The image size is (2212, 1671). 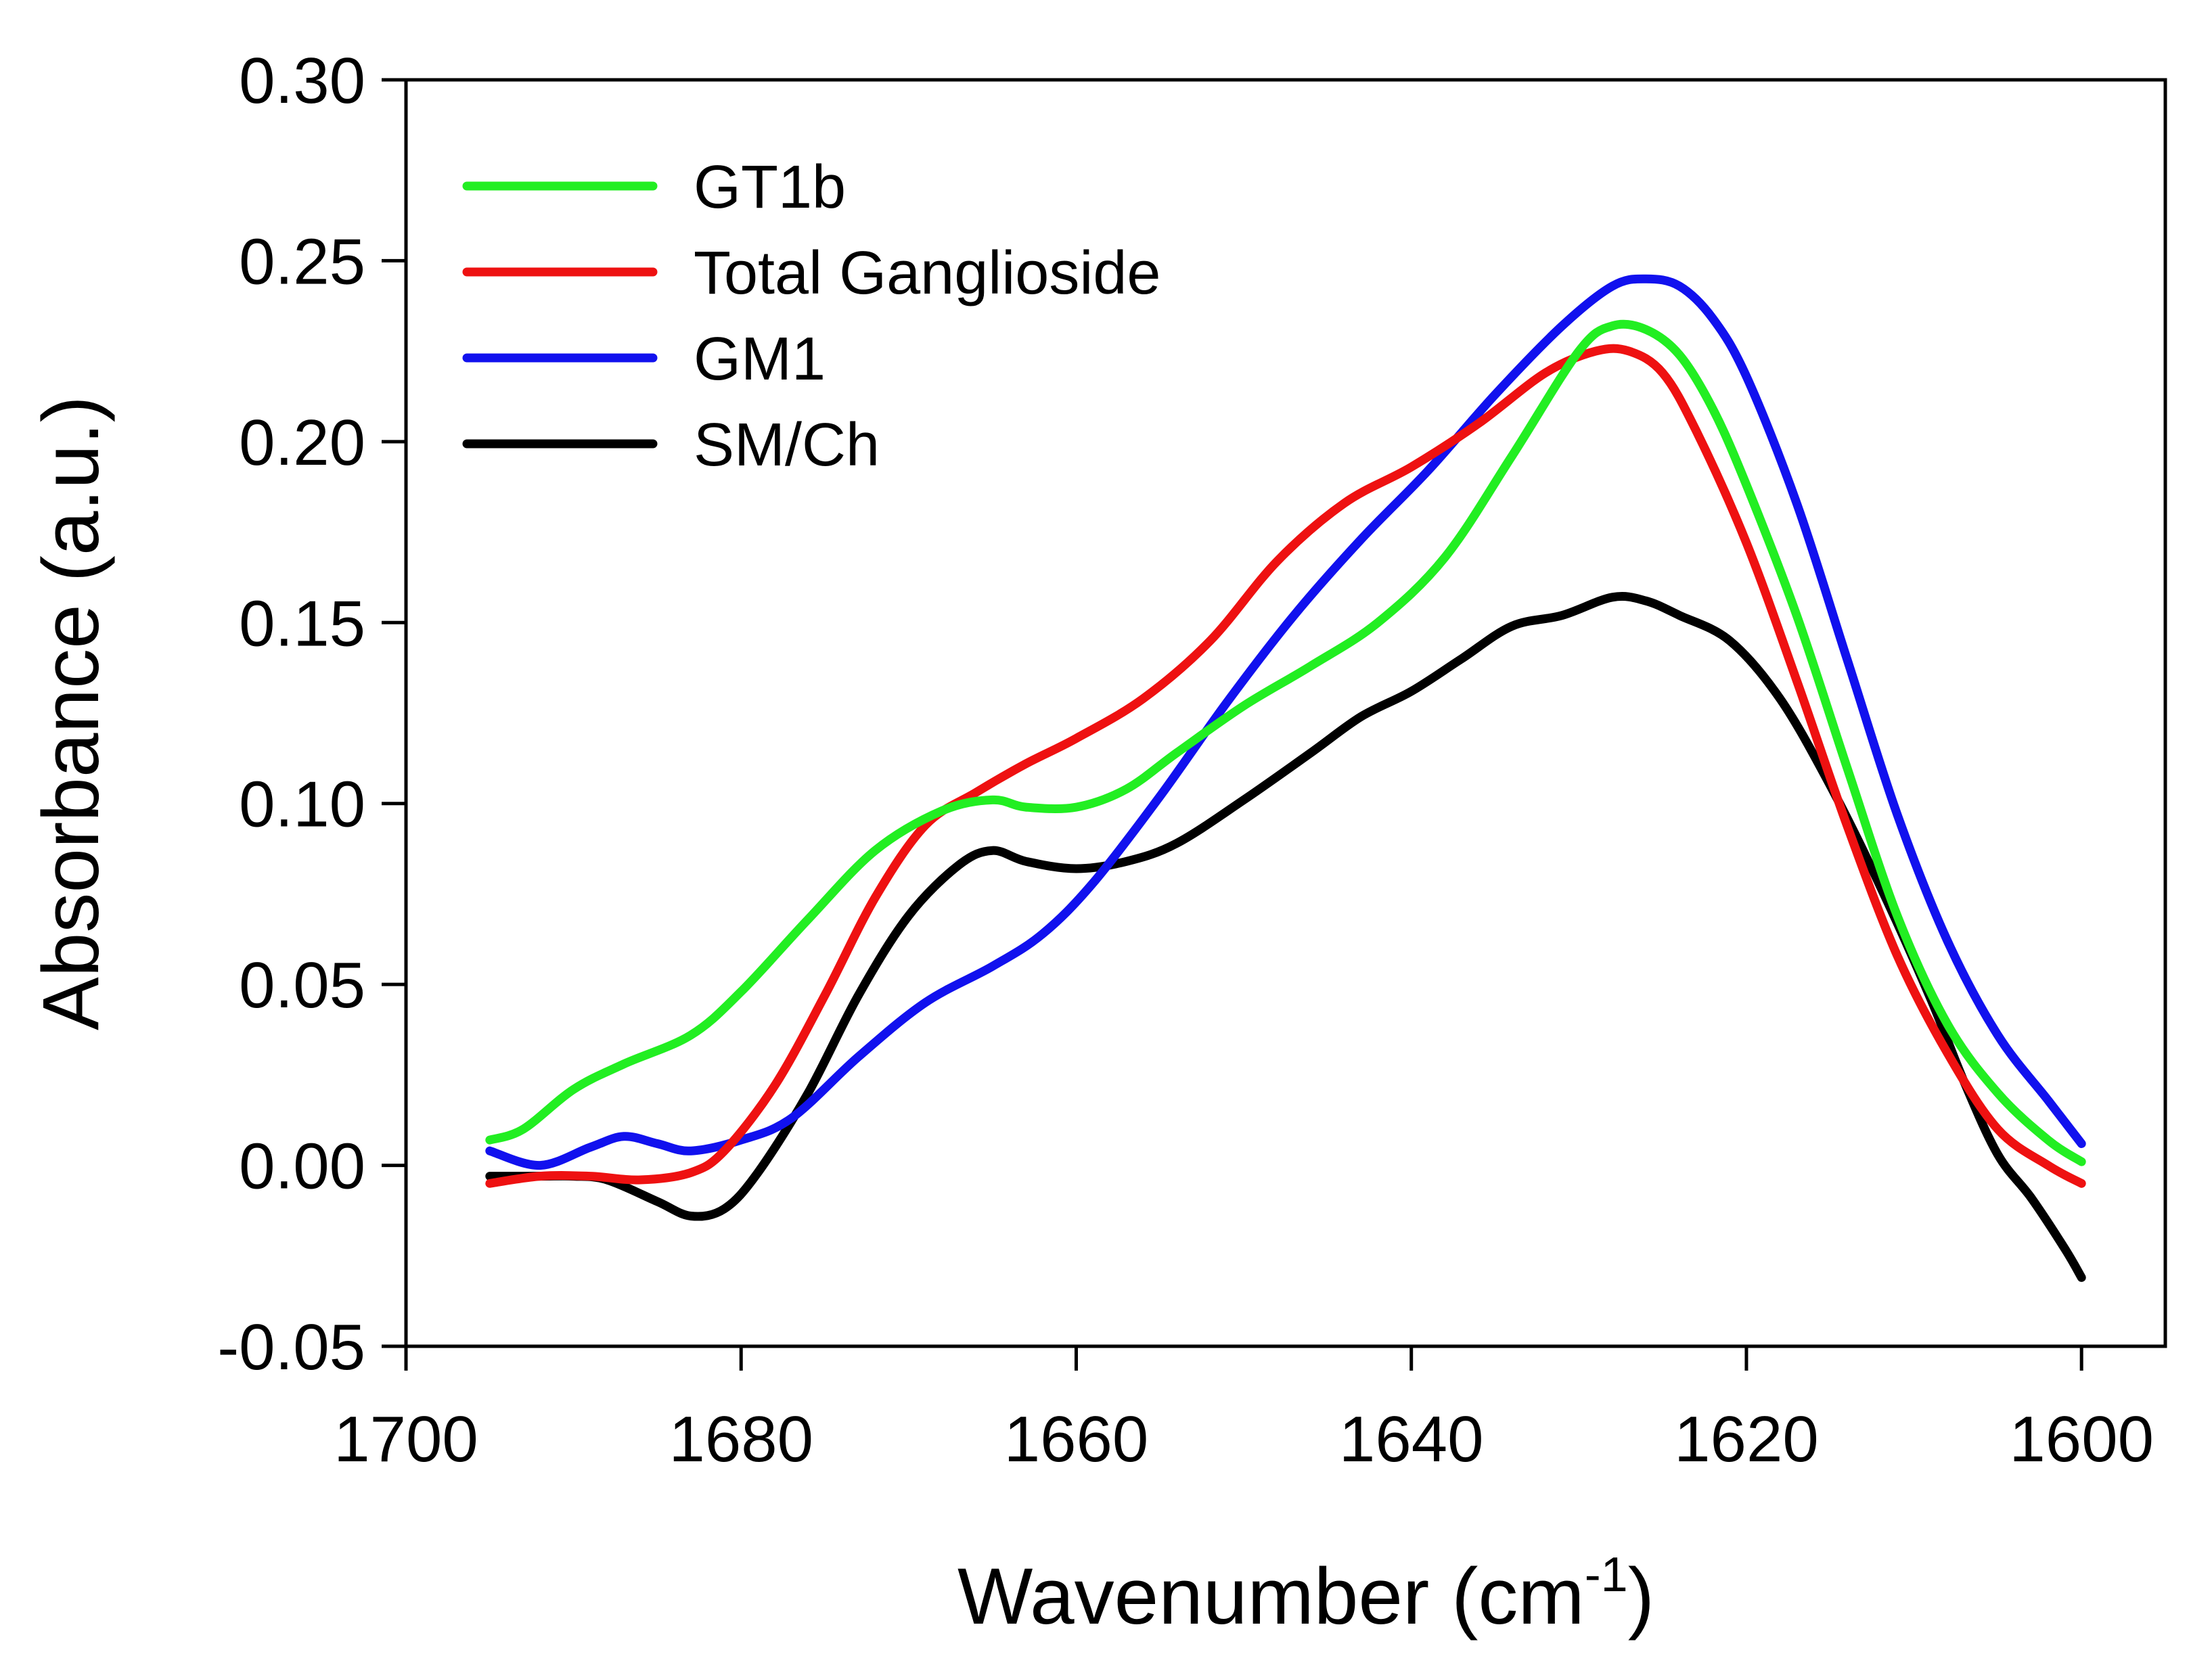 What do you see at coordinates (302, 805) in the screenshot?
I see `y-tick-label: 0.10` at bounding box center [302, 805].